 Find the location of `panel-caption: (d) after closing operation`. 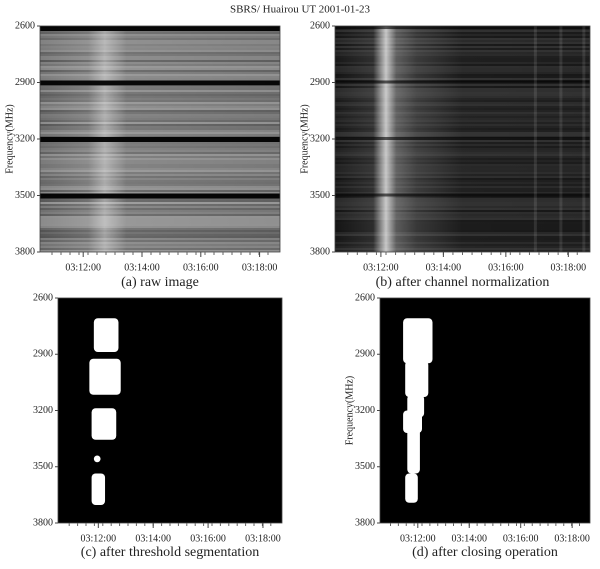

panel-caption: (d) after closing operation is located at coordinates (485, 552).